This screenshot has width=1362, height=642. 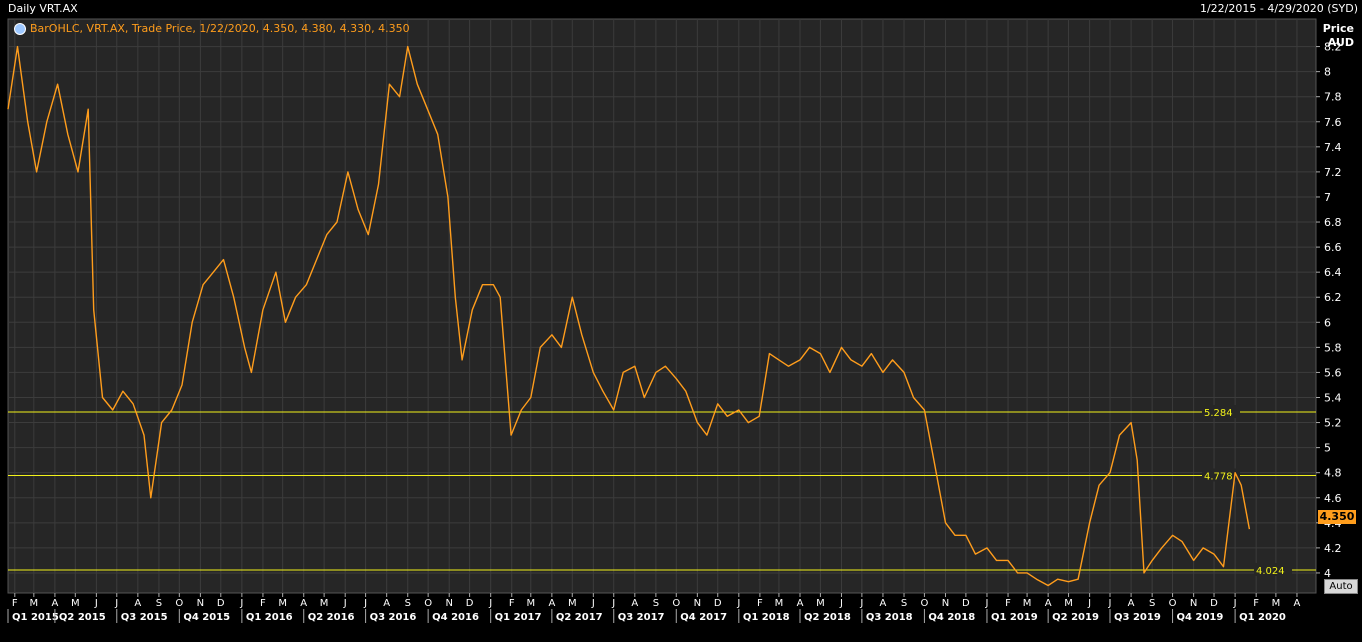 I want to click on quarter-label: Q3 2015, so click(x=144, y=617).